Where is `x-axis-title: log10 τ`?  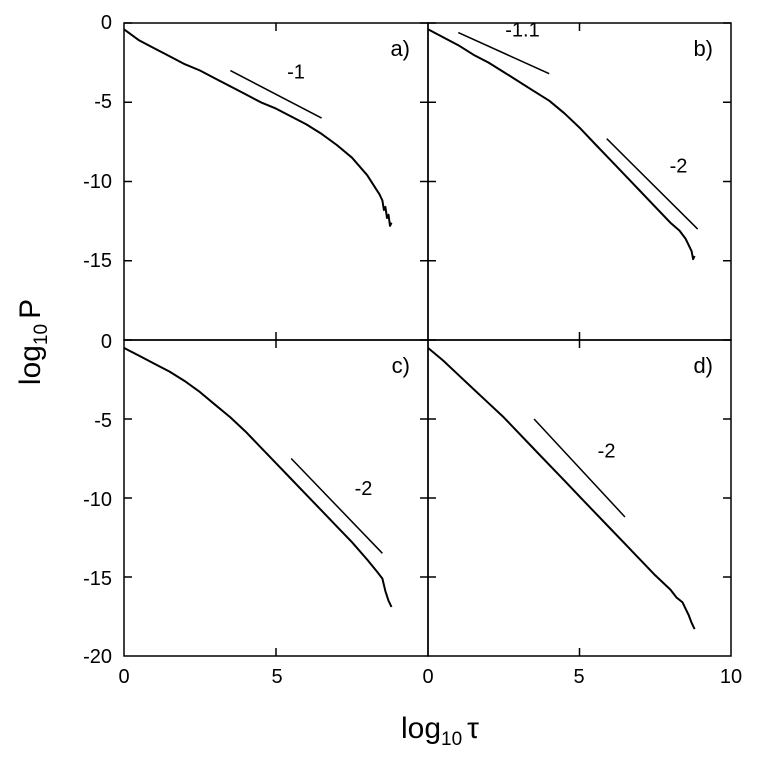 x-axis-title: log10 τ is located at coordinates (440, 731).